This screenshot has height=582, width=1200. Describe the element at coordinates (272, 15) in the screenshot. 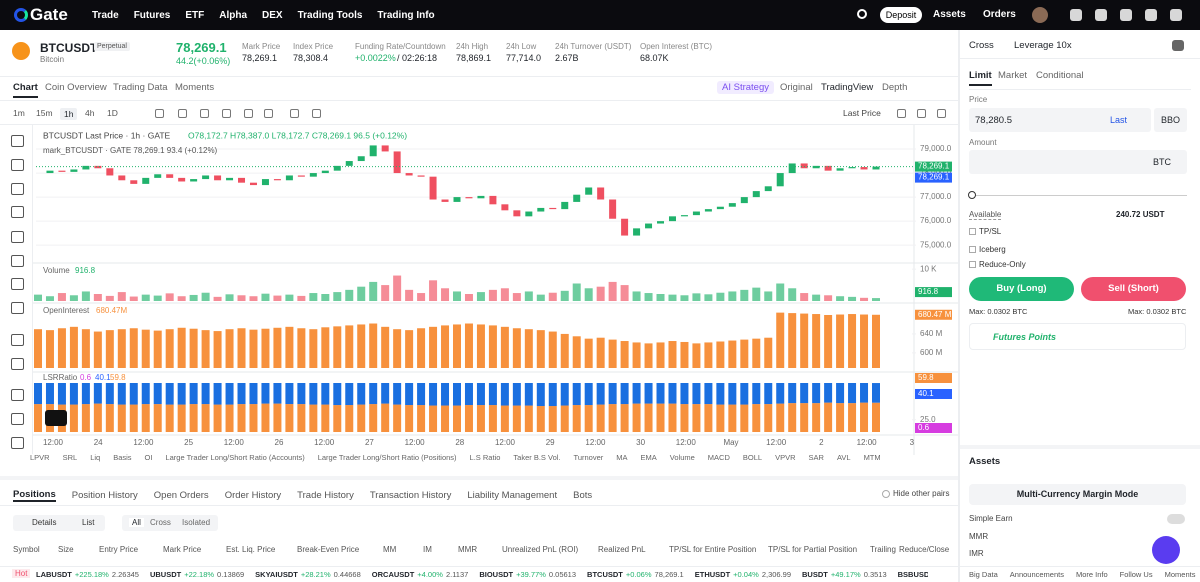

I see `nav-item: DEX` at that location.